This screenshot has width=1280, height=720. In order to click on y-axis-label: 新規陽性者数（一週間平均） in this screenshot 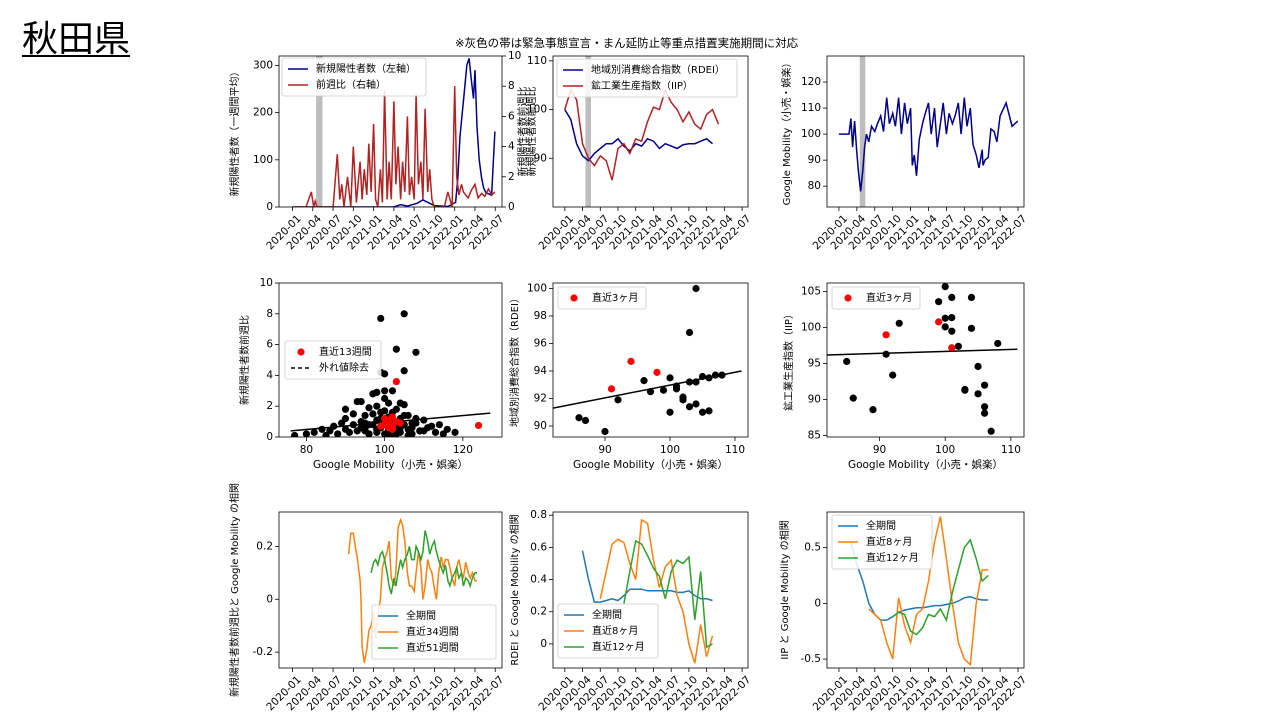, I will do `click(234, 132)`.